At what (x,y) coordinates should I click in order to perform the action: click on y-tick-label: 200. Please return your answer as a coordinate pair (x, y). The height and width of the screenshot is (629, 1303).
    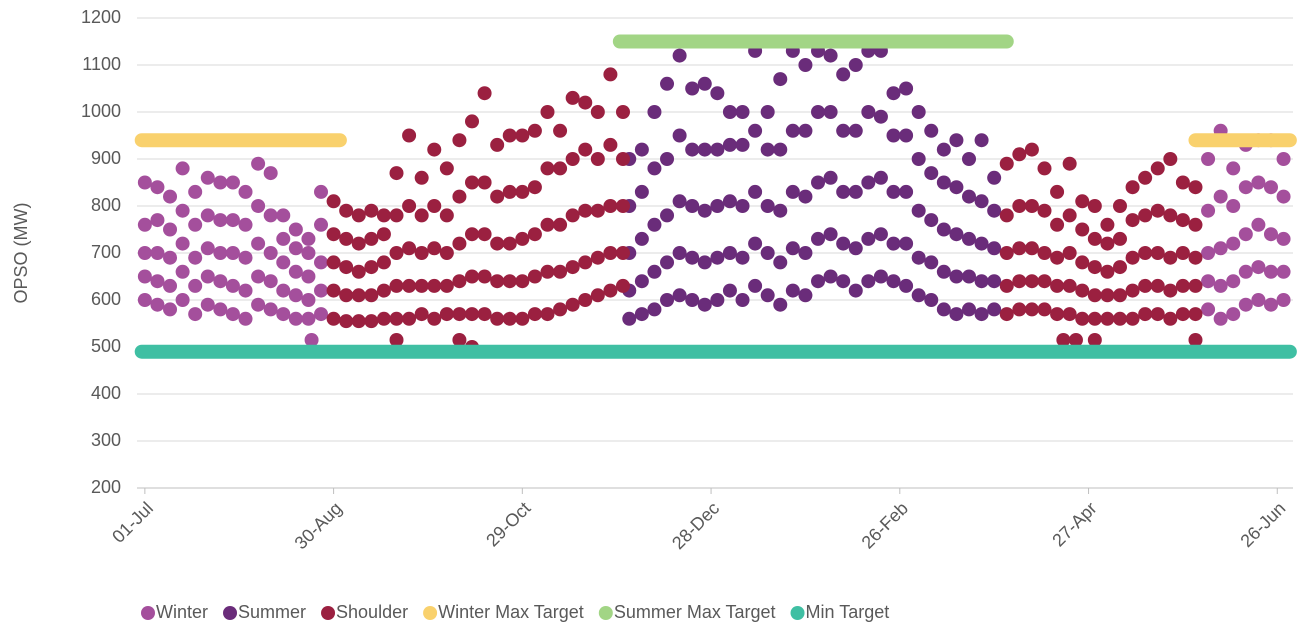
    Looking at the image, I should click on (106, 487).